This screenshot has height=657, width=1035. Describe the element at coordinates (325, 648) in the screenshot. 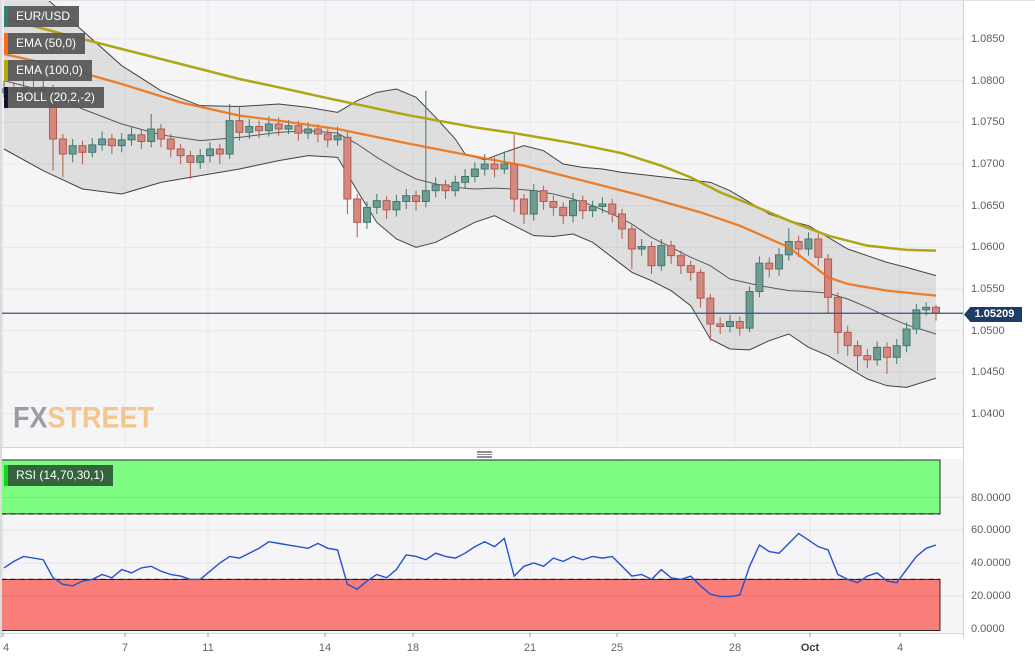

I see `time-axis-tick: 14` at that location.